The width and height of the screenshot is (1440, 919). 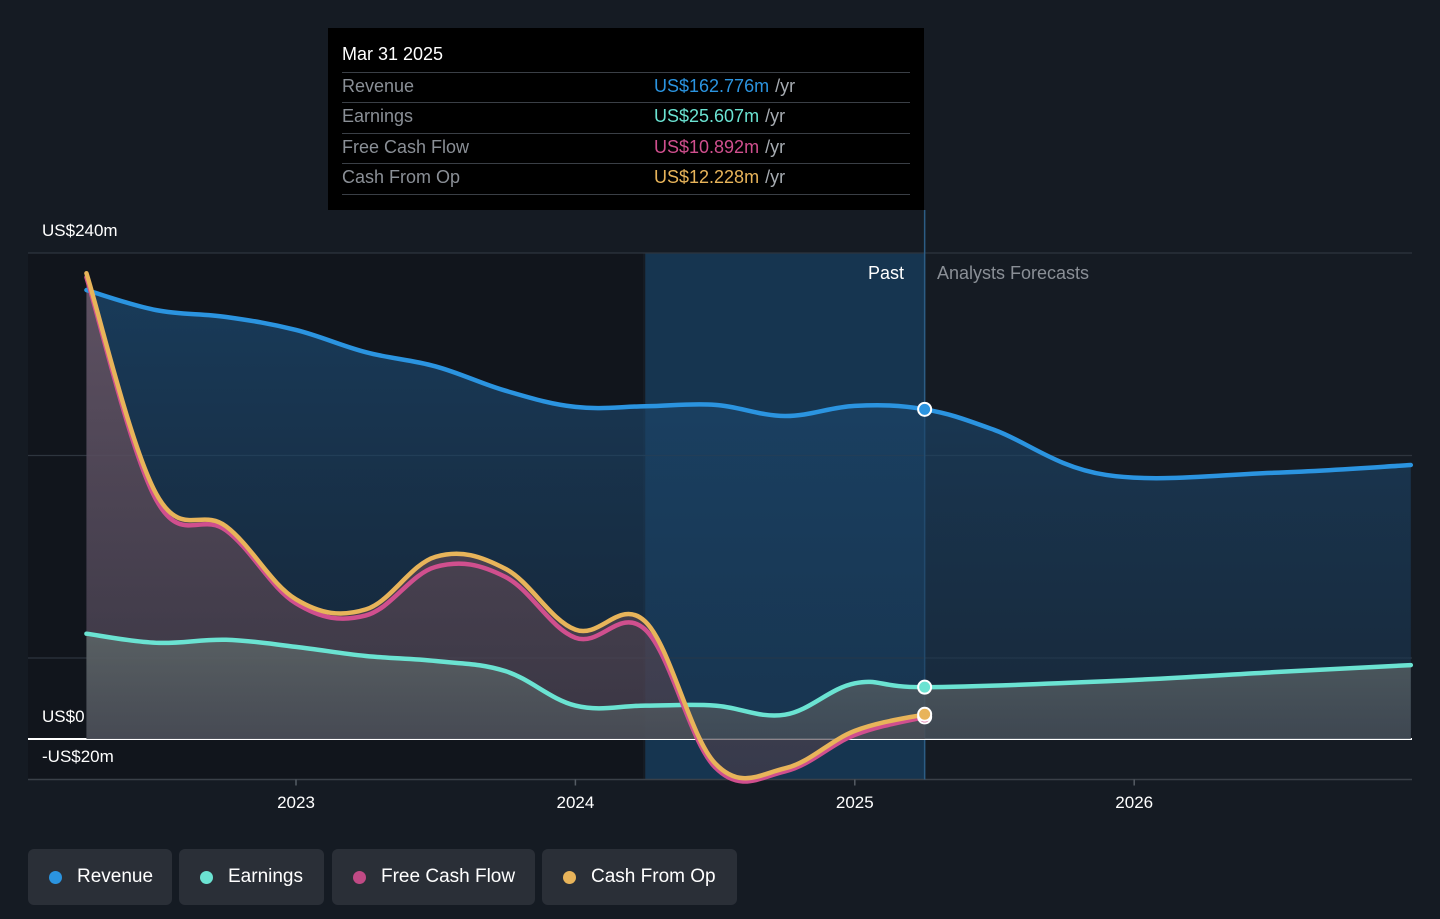 What do you see at coordinates (925, 714) in the screenshot?
I see `cash-from-op-marker` at bounding box center [925, 714].